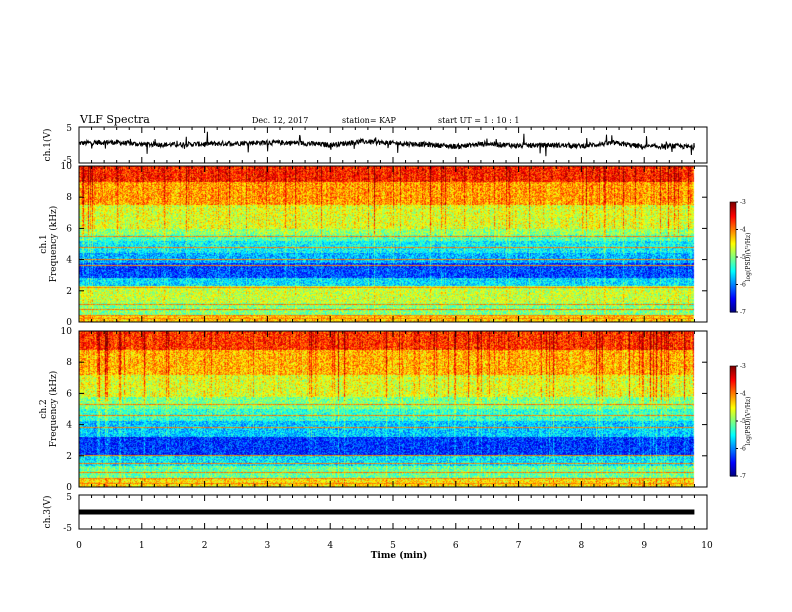  What do you see at coordinates (456, 546) in the screenshot?
I see `time-tick-label: 6` at bounding box center [456, 546].